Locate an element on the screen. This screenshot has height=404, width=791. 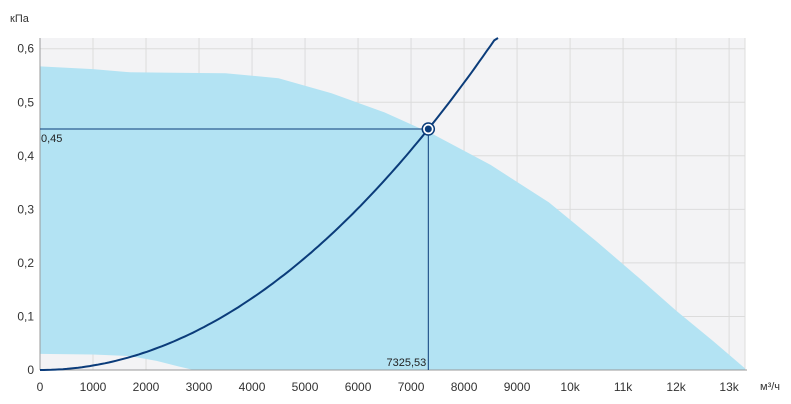
x-tick-label: 1000 is located at coordinates (93, 387).